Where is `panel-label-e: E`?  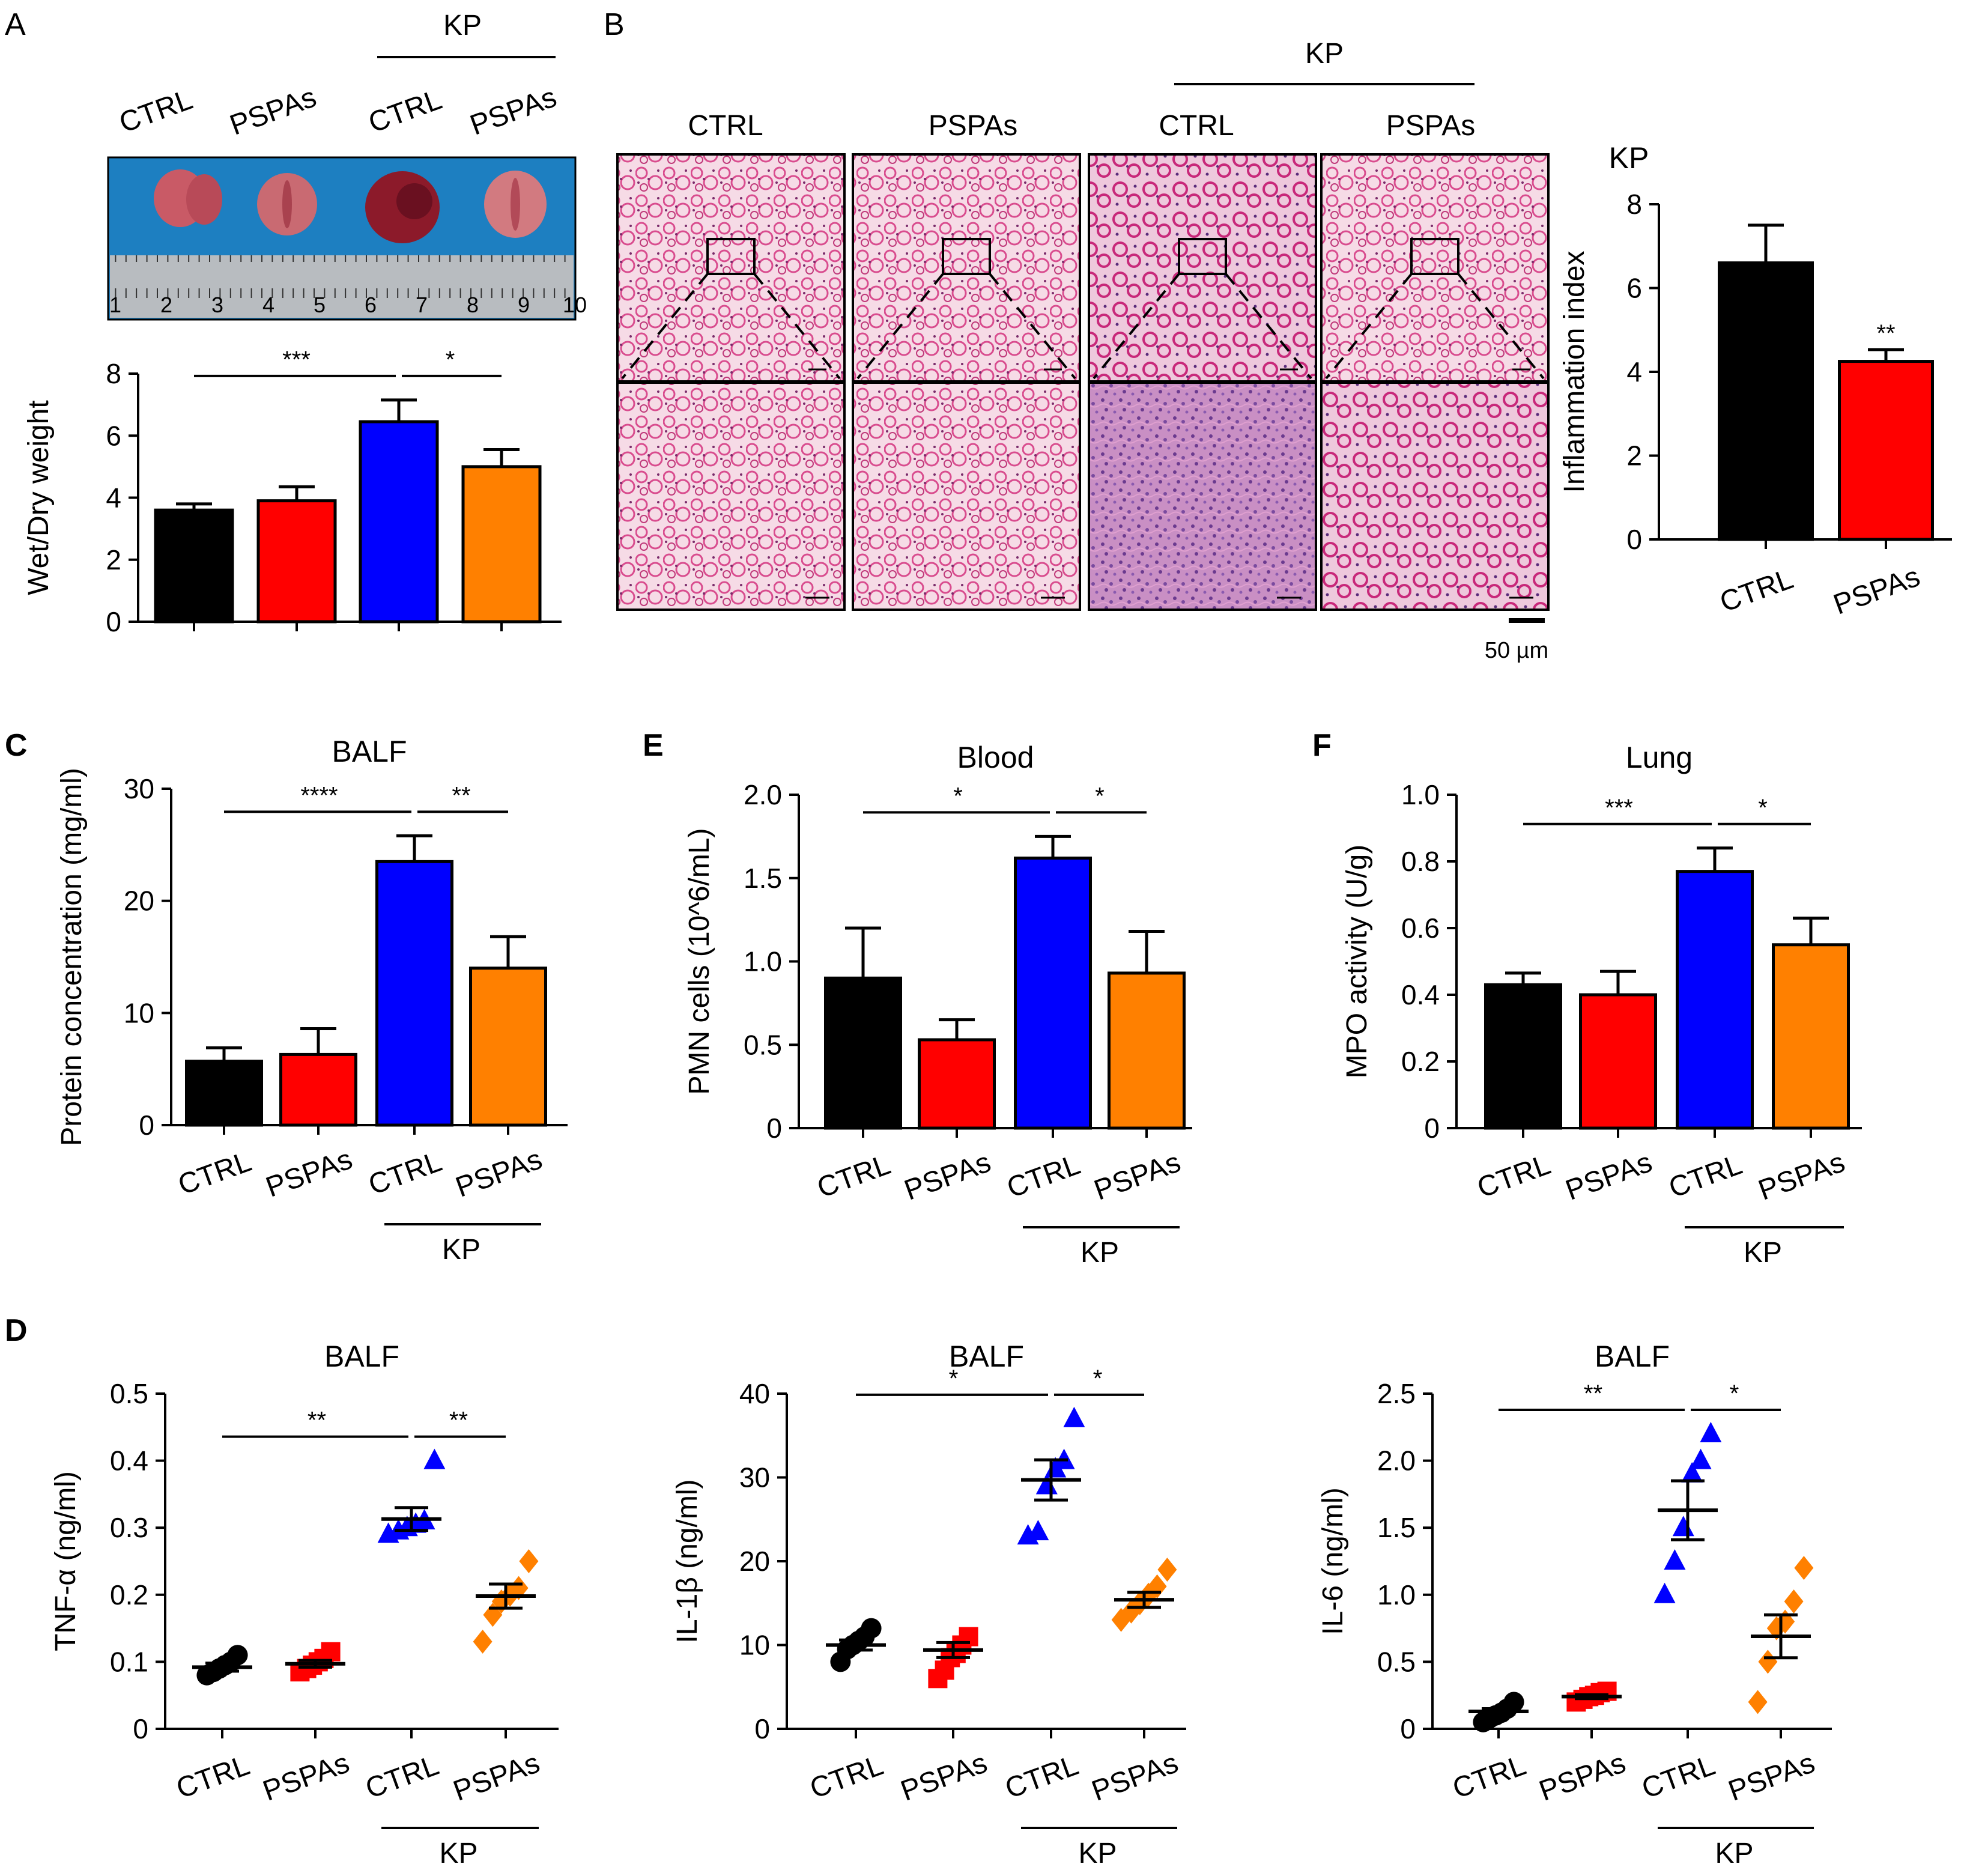 panel-label-e: E is located at coordinates (653, 745).